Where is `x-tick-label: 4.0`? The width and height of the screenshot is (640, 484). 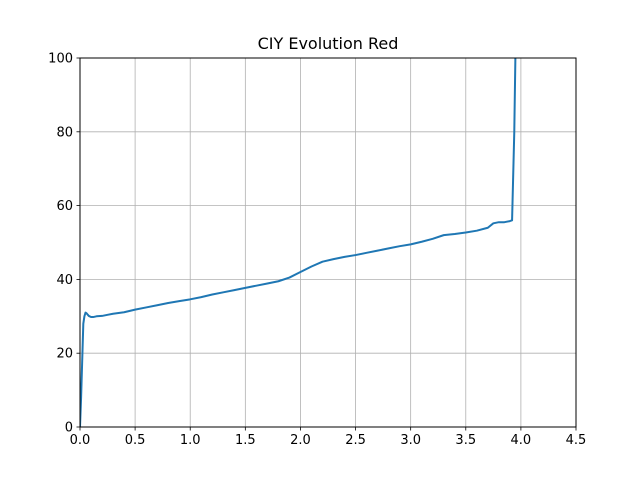
x-tick-label: 4.0 is located at coordinates (521, 440).